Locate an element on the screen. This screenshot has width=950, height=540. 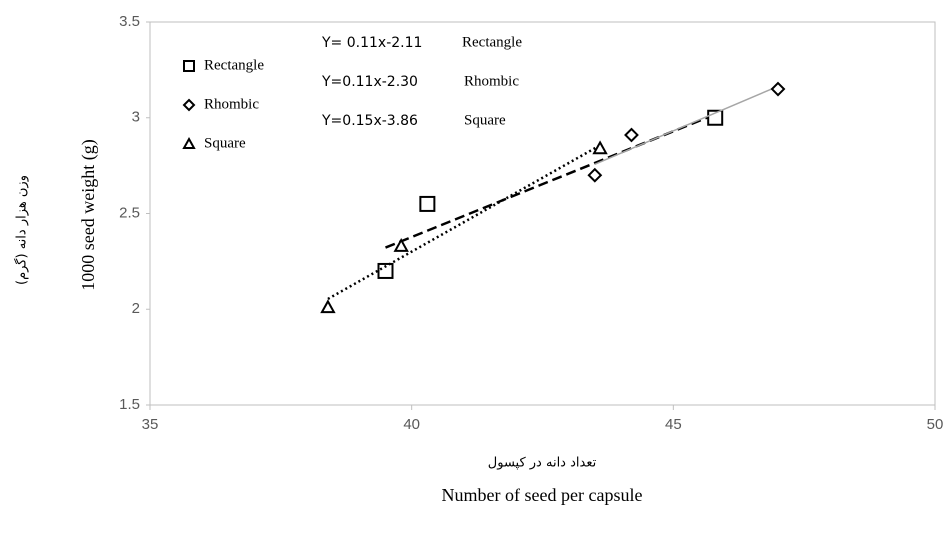
legend-label: Square is located at coordinates (225, 143).